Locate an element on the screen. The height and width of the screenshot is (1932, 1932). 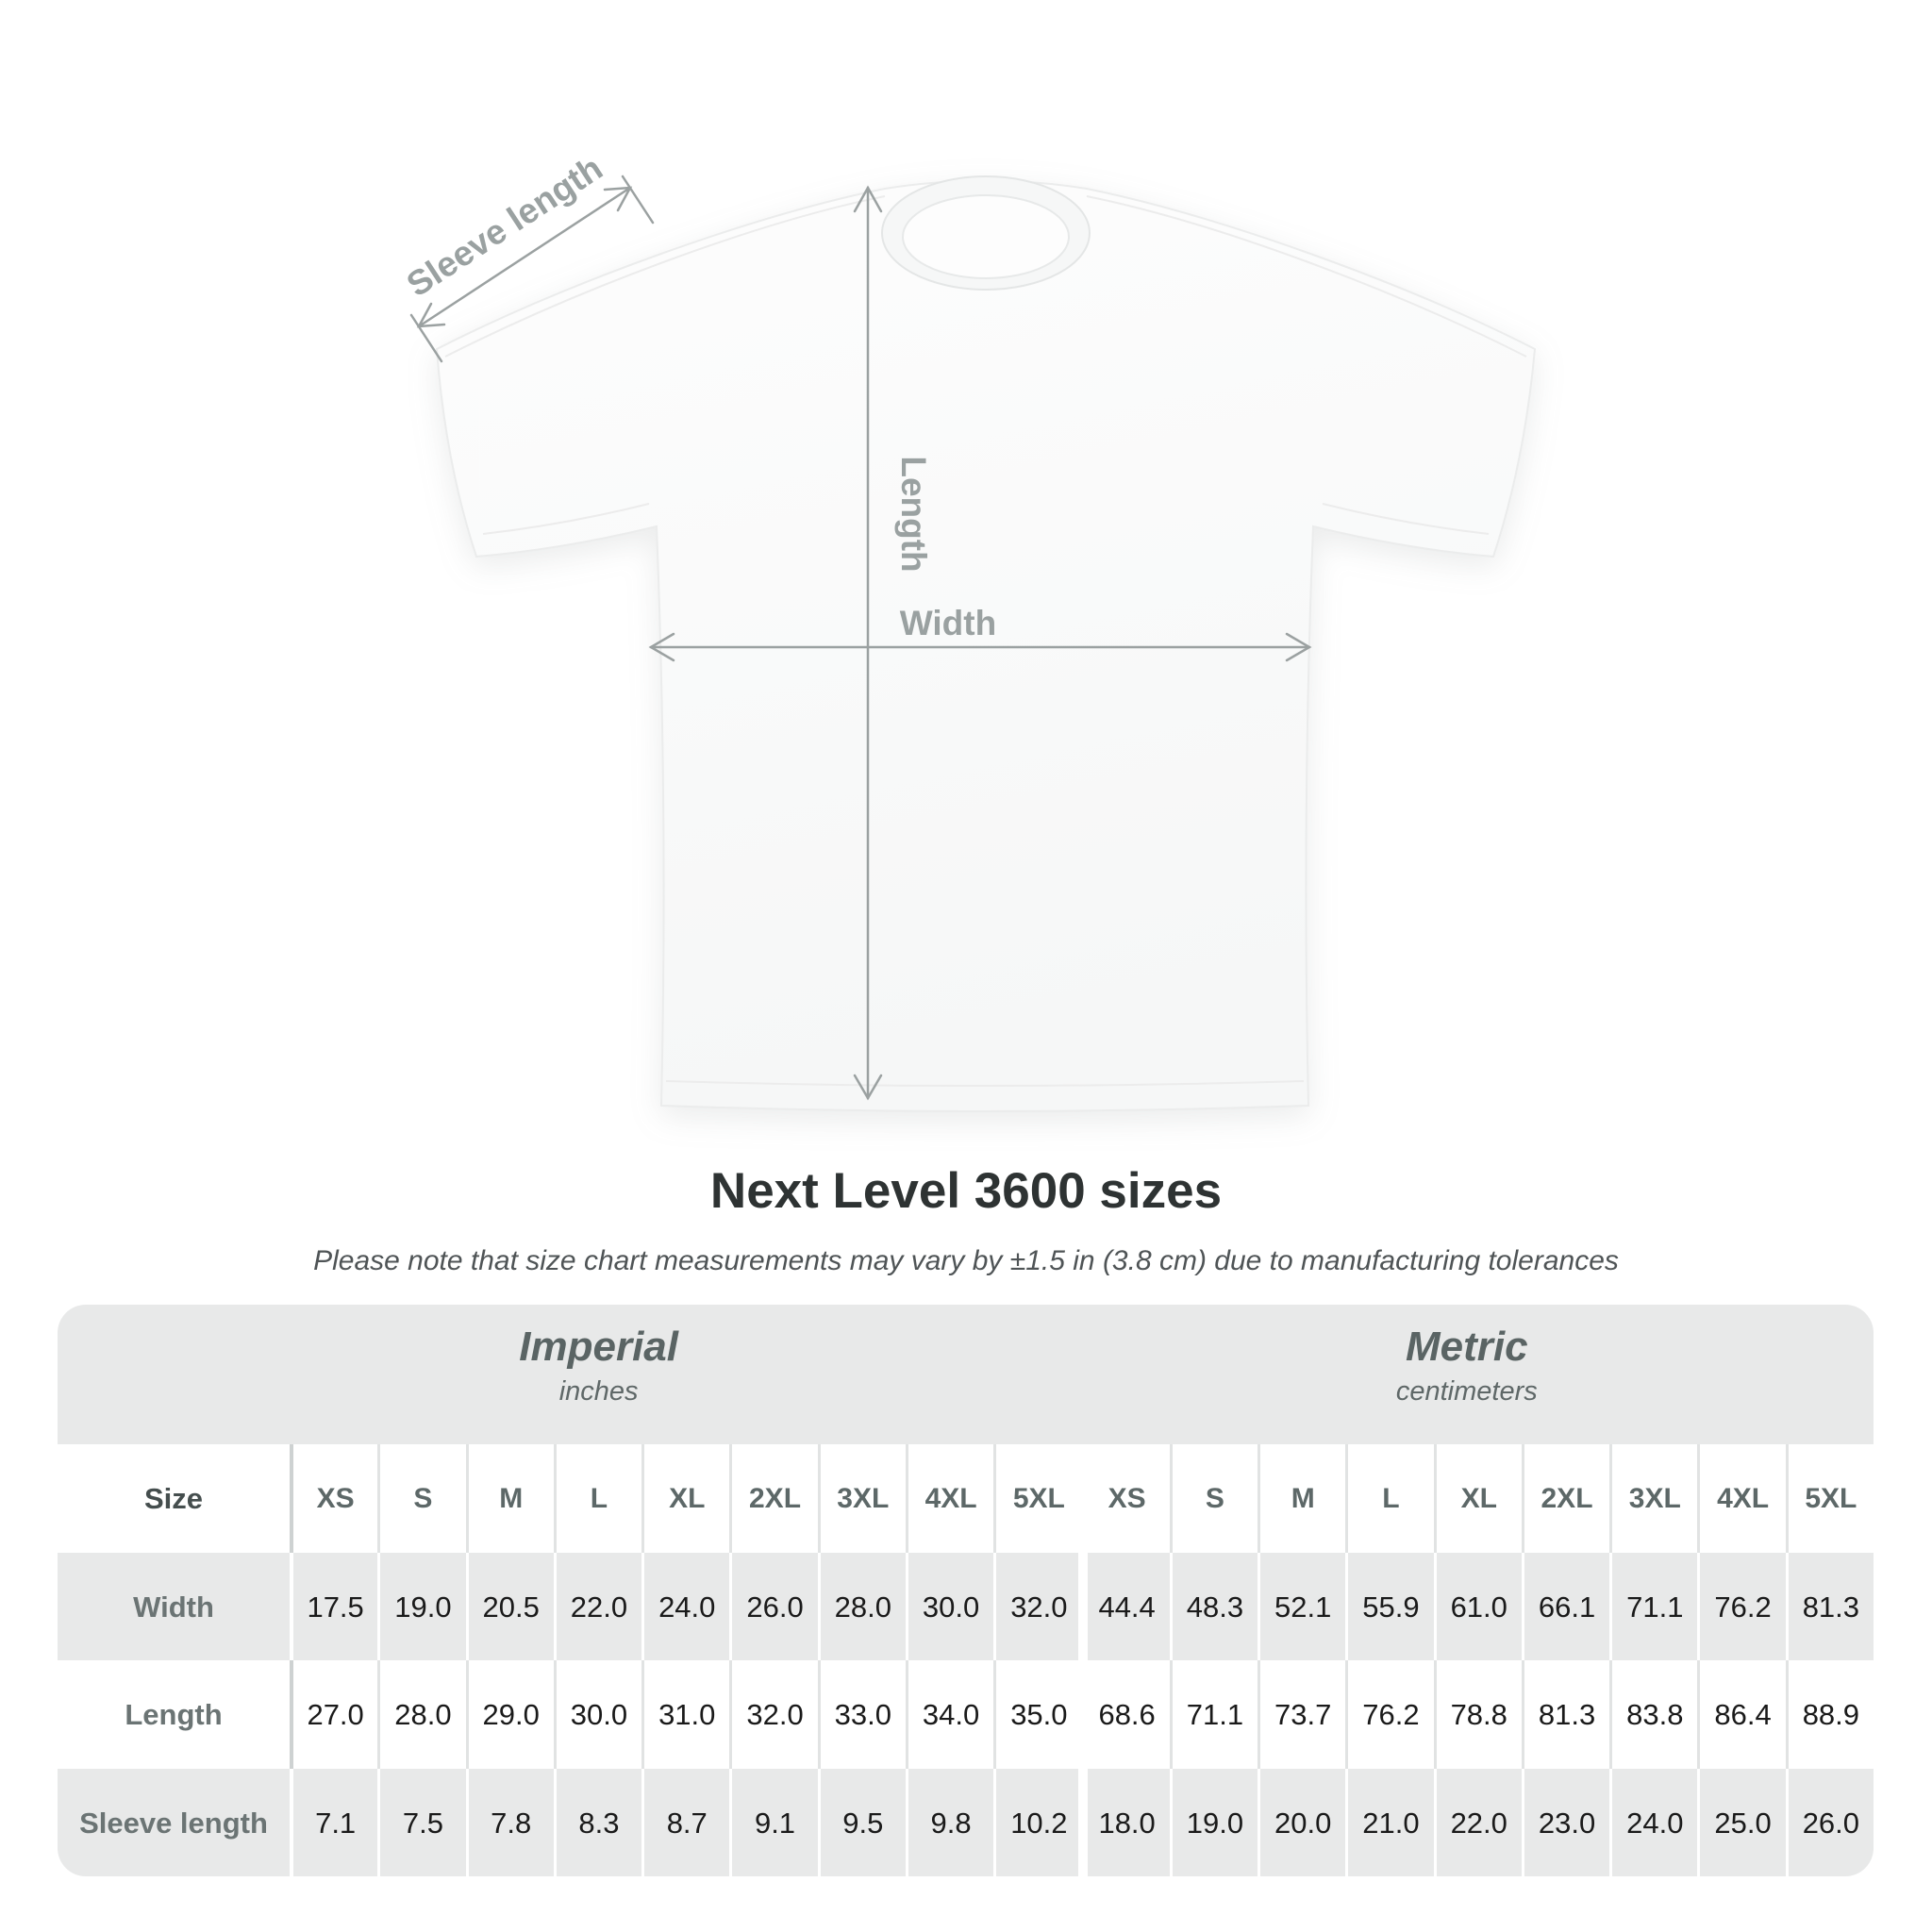
cell: 31.0 is located at coordinates (685, 1714).